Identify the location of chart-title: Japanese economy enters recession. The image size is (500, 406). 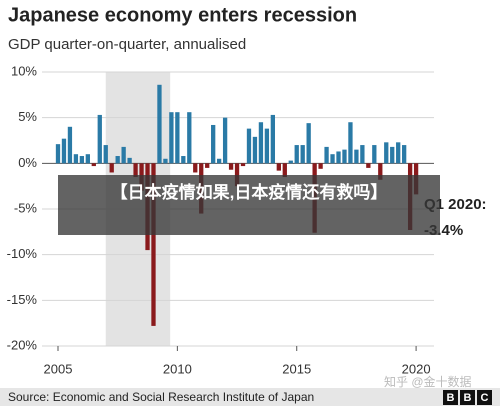
(182, 15).